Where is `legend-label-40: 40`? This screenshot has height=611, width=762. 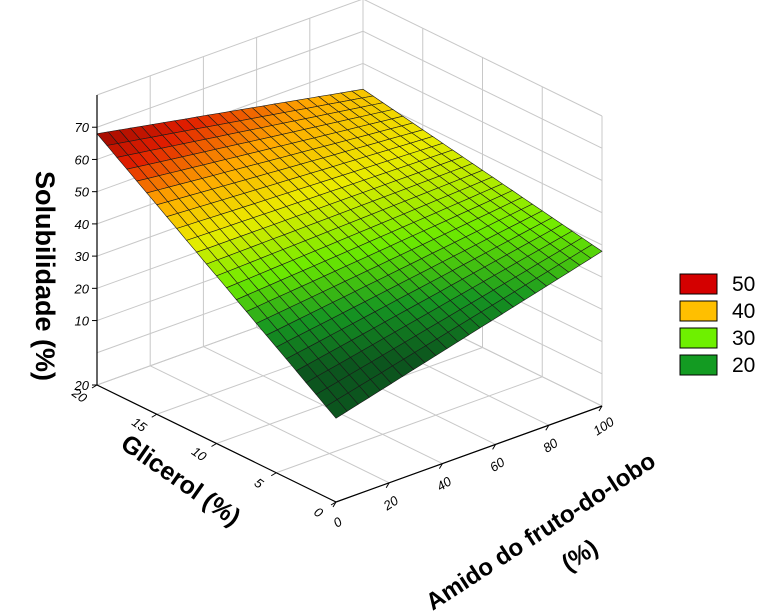
legend-label-40: 40 is located at coordinates (743, 311).